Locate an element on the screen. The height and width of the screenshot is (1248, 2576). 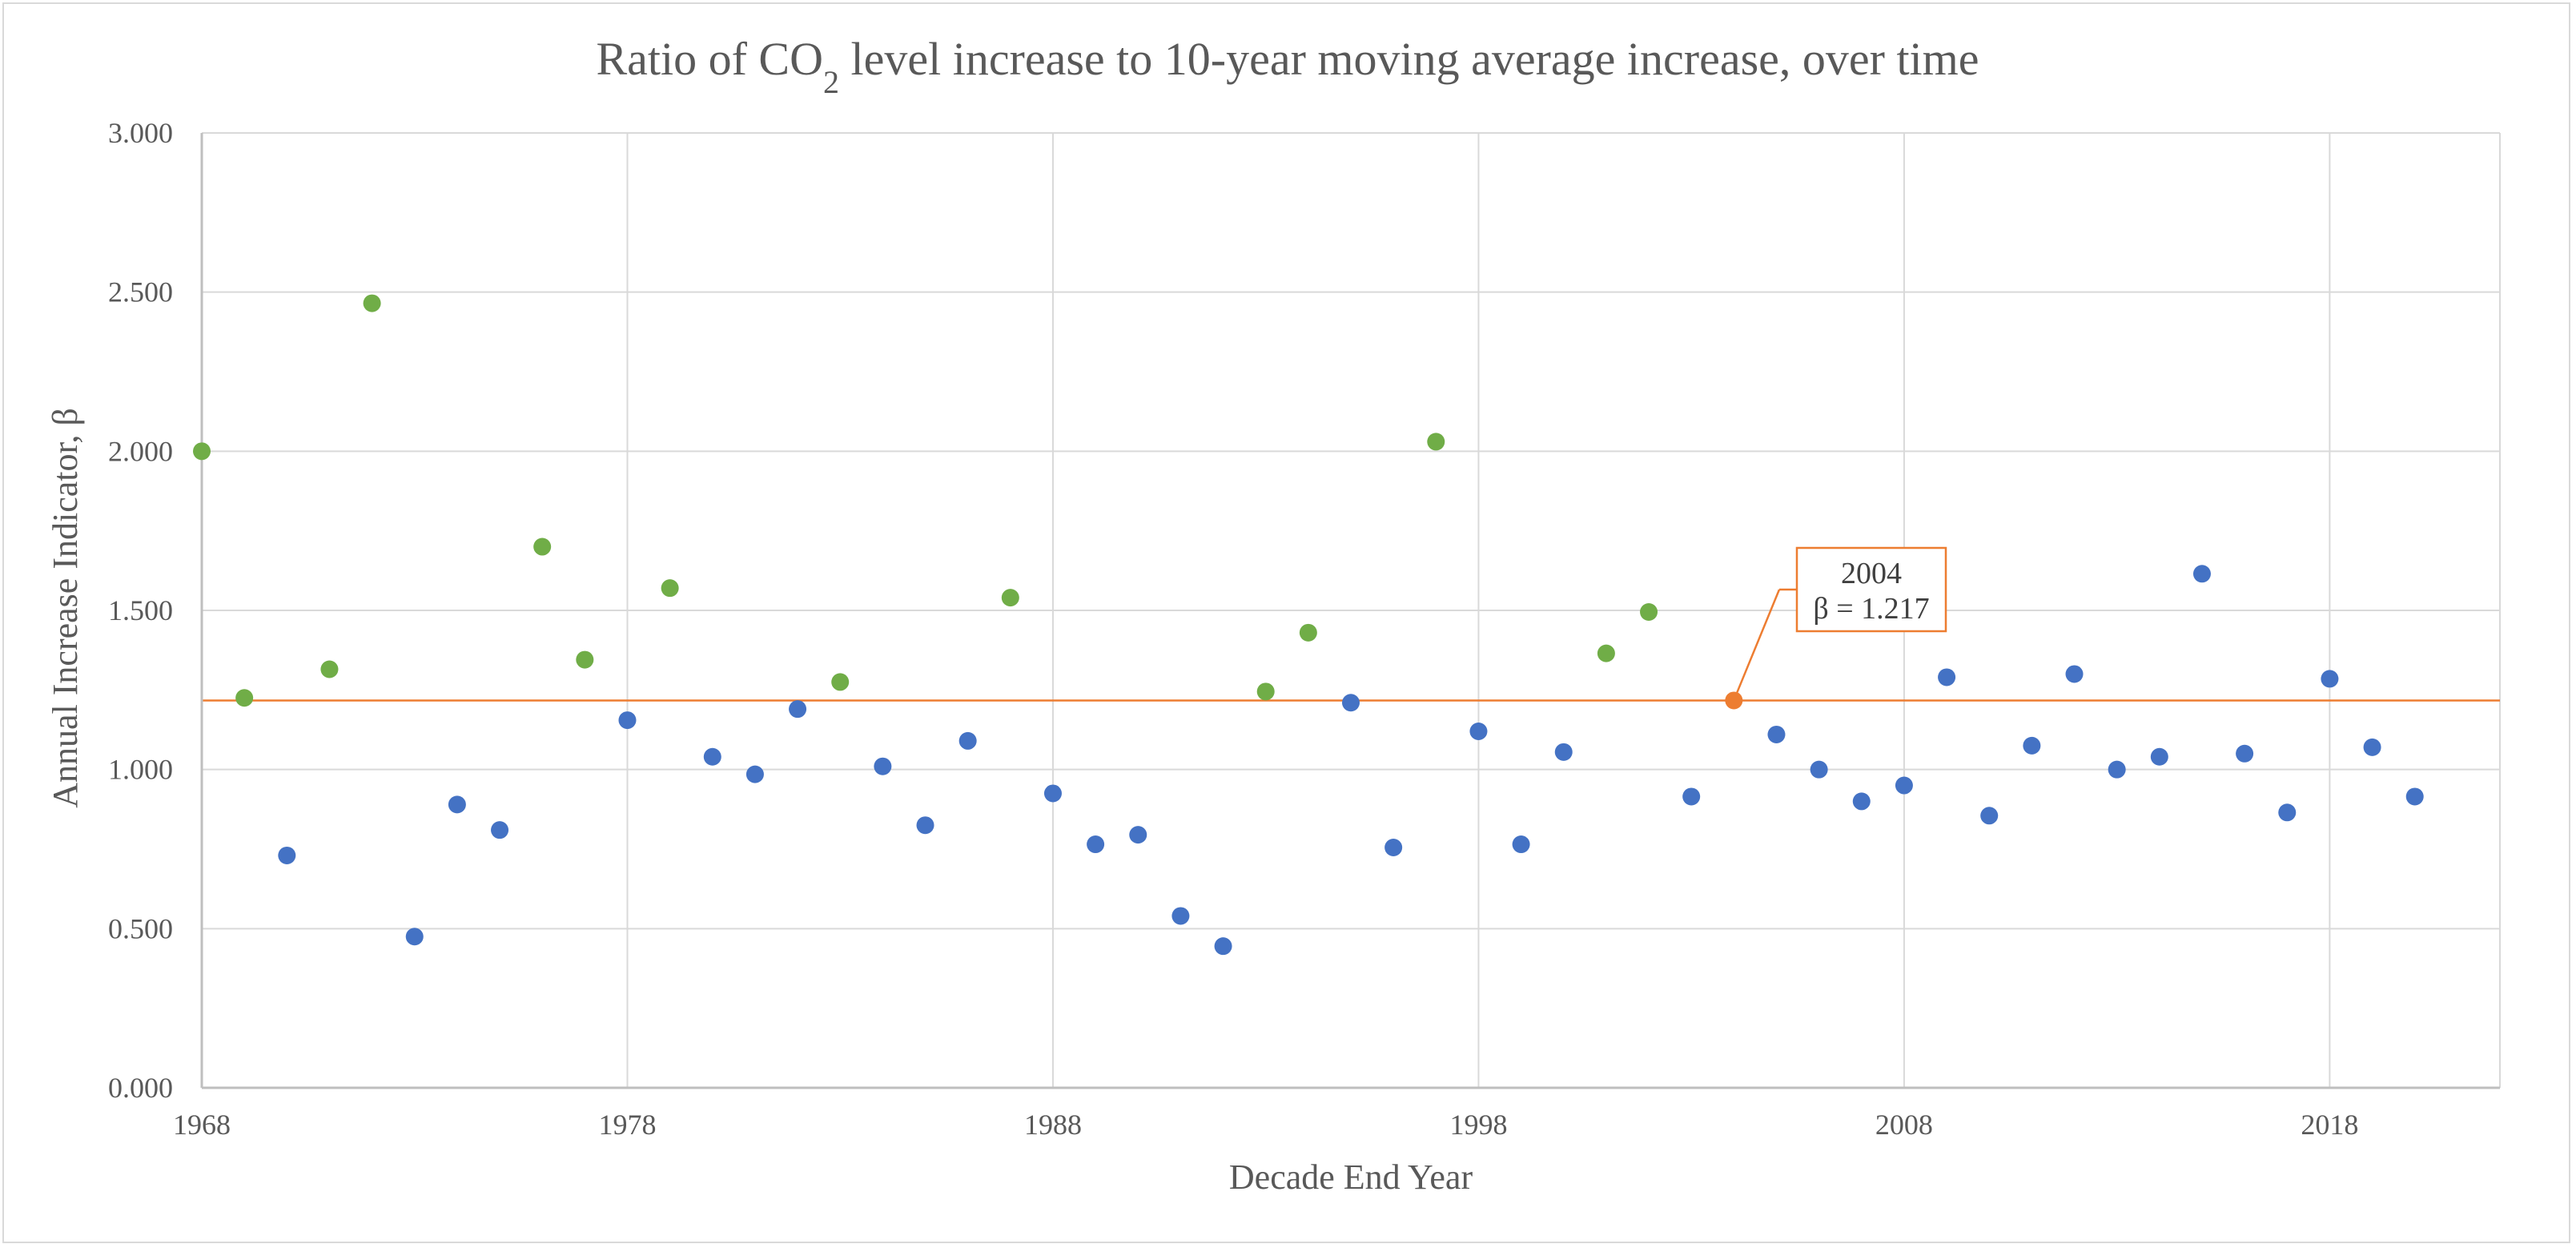
y-axis-label: Annual Increase Indicator, β is located at coordinates (65, 608).